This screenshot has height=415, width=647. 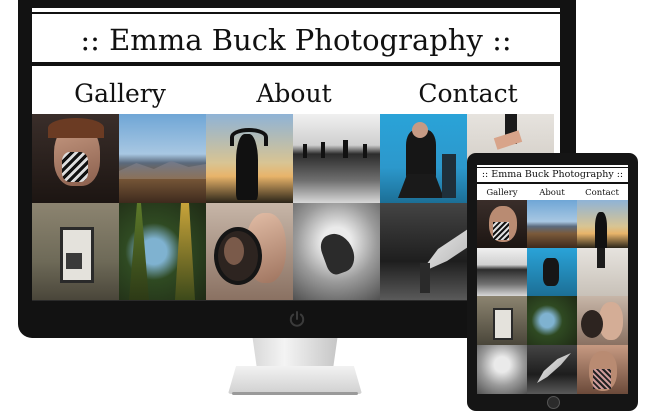 I want to click on monitor-stand-shadow, so click(x=295, y=393).